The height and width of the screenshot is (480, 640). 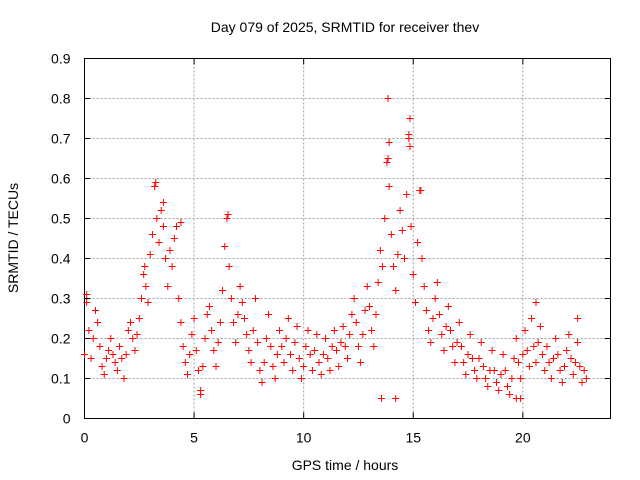 What do you see at coordinates (61, 59) in the screenshot?
I see `y-tick-label: 0.9` at bounding box center [61, 59].